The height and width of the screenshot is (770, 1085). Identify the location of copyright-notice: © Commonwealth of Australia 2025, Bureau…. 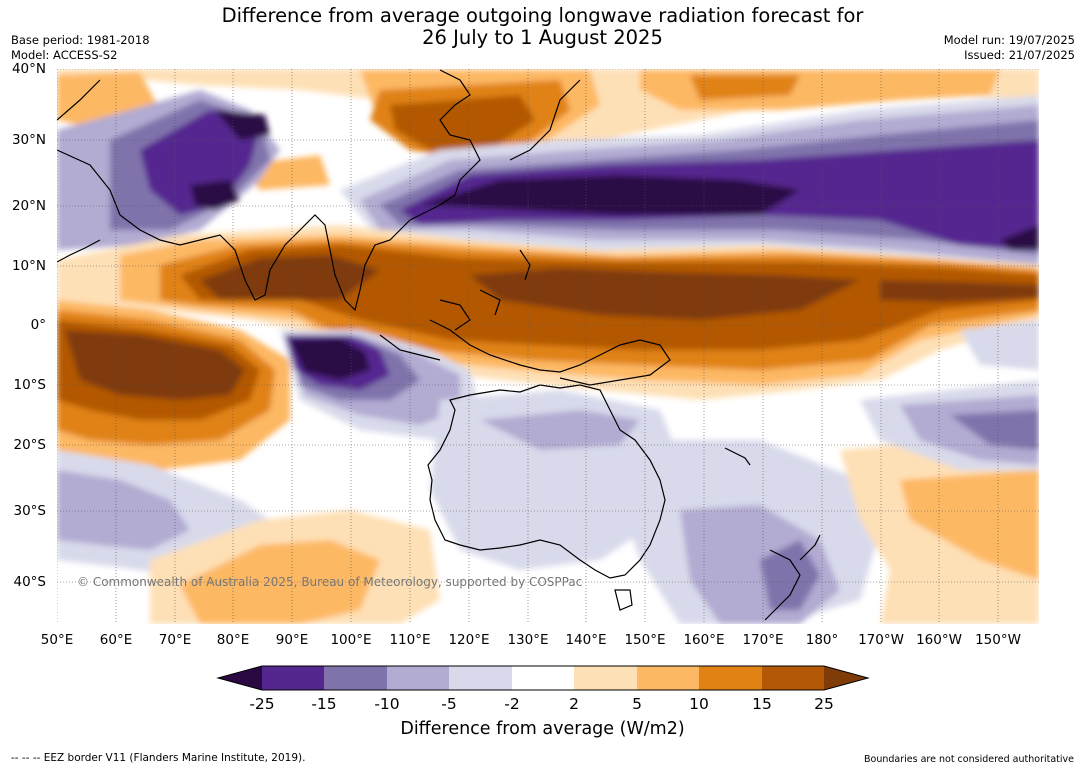
(330, 582).